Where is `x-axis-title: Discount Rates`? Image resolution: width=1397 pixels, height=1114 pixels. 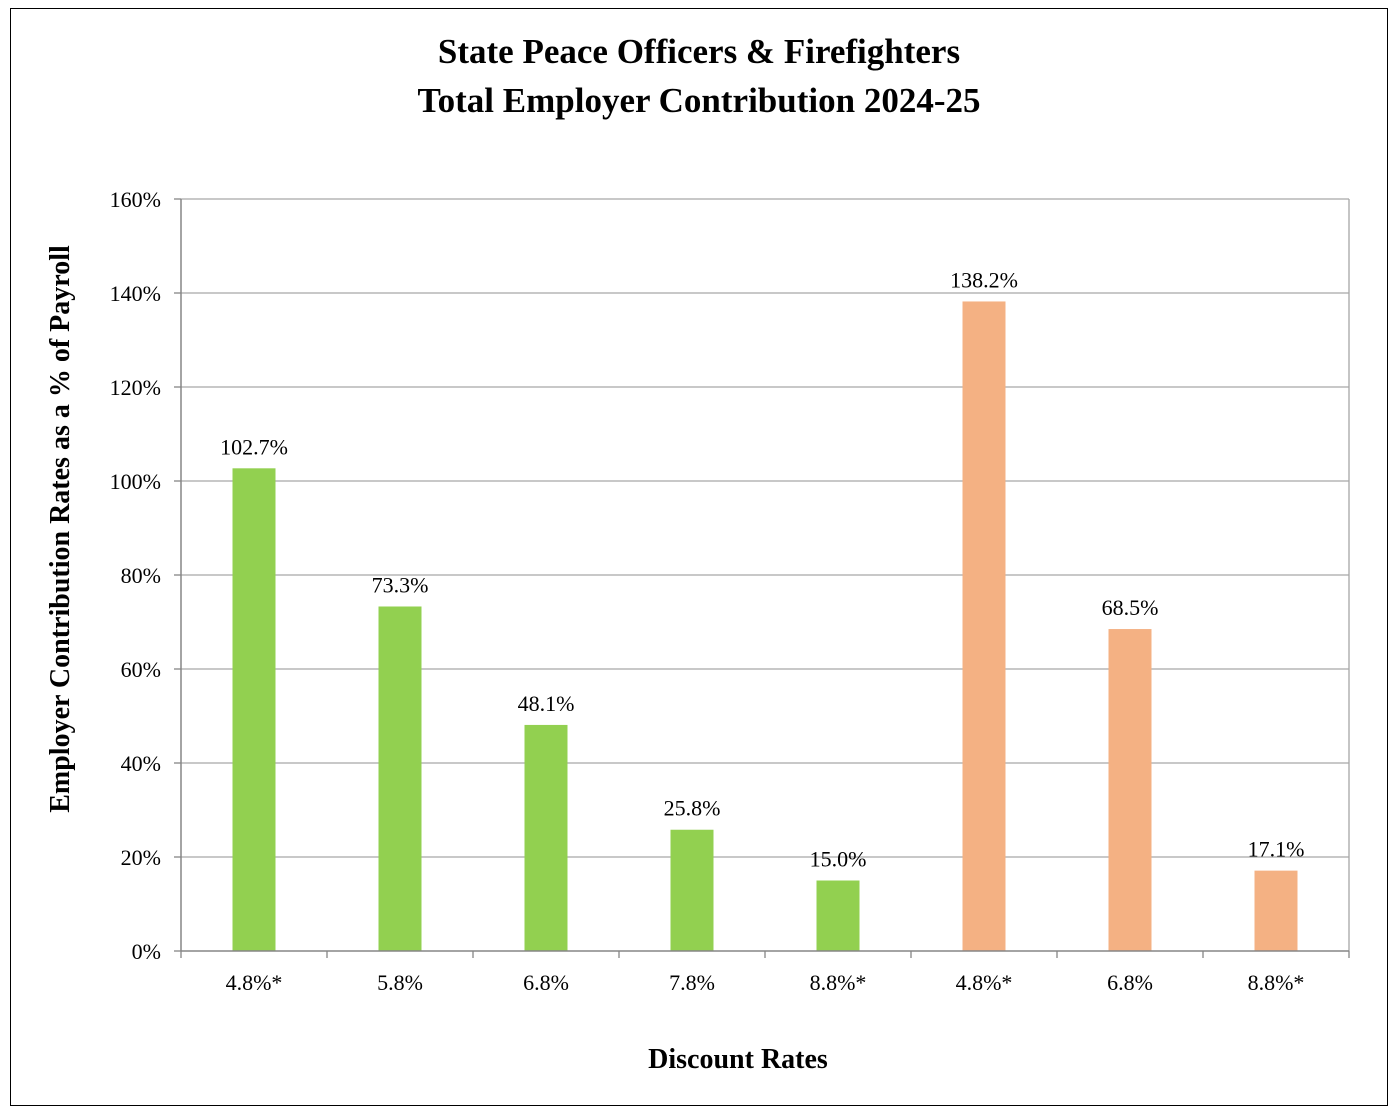 x-axis-title: Discount Rates is located at coordinates (738, 1059).